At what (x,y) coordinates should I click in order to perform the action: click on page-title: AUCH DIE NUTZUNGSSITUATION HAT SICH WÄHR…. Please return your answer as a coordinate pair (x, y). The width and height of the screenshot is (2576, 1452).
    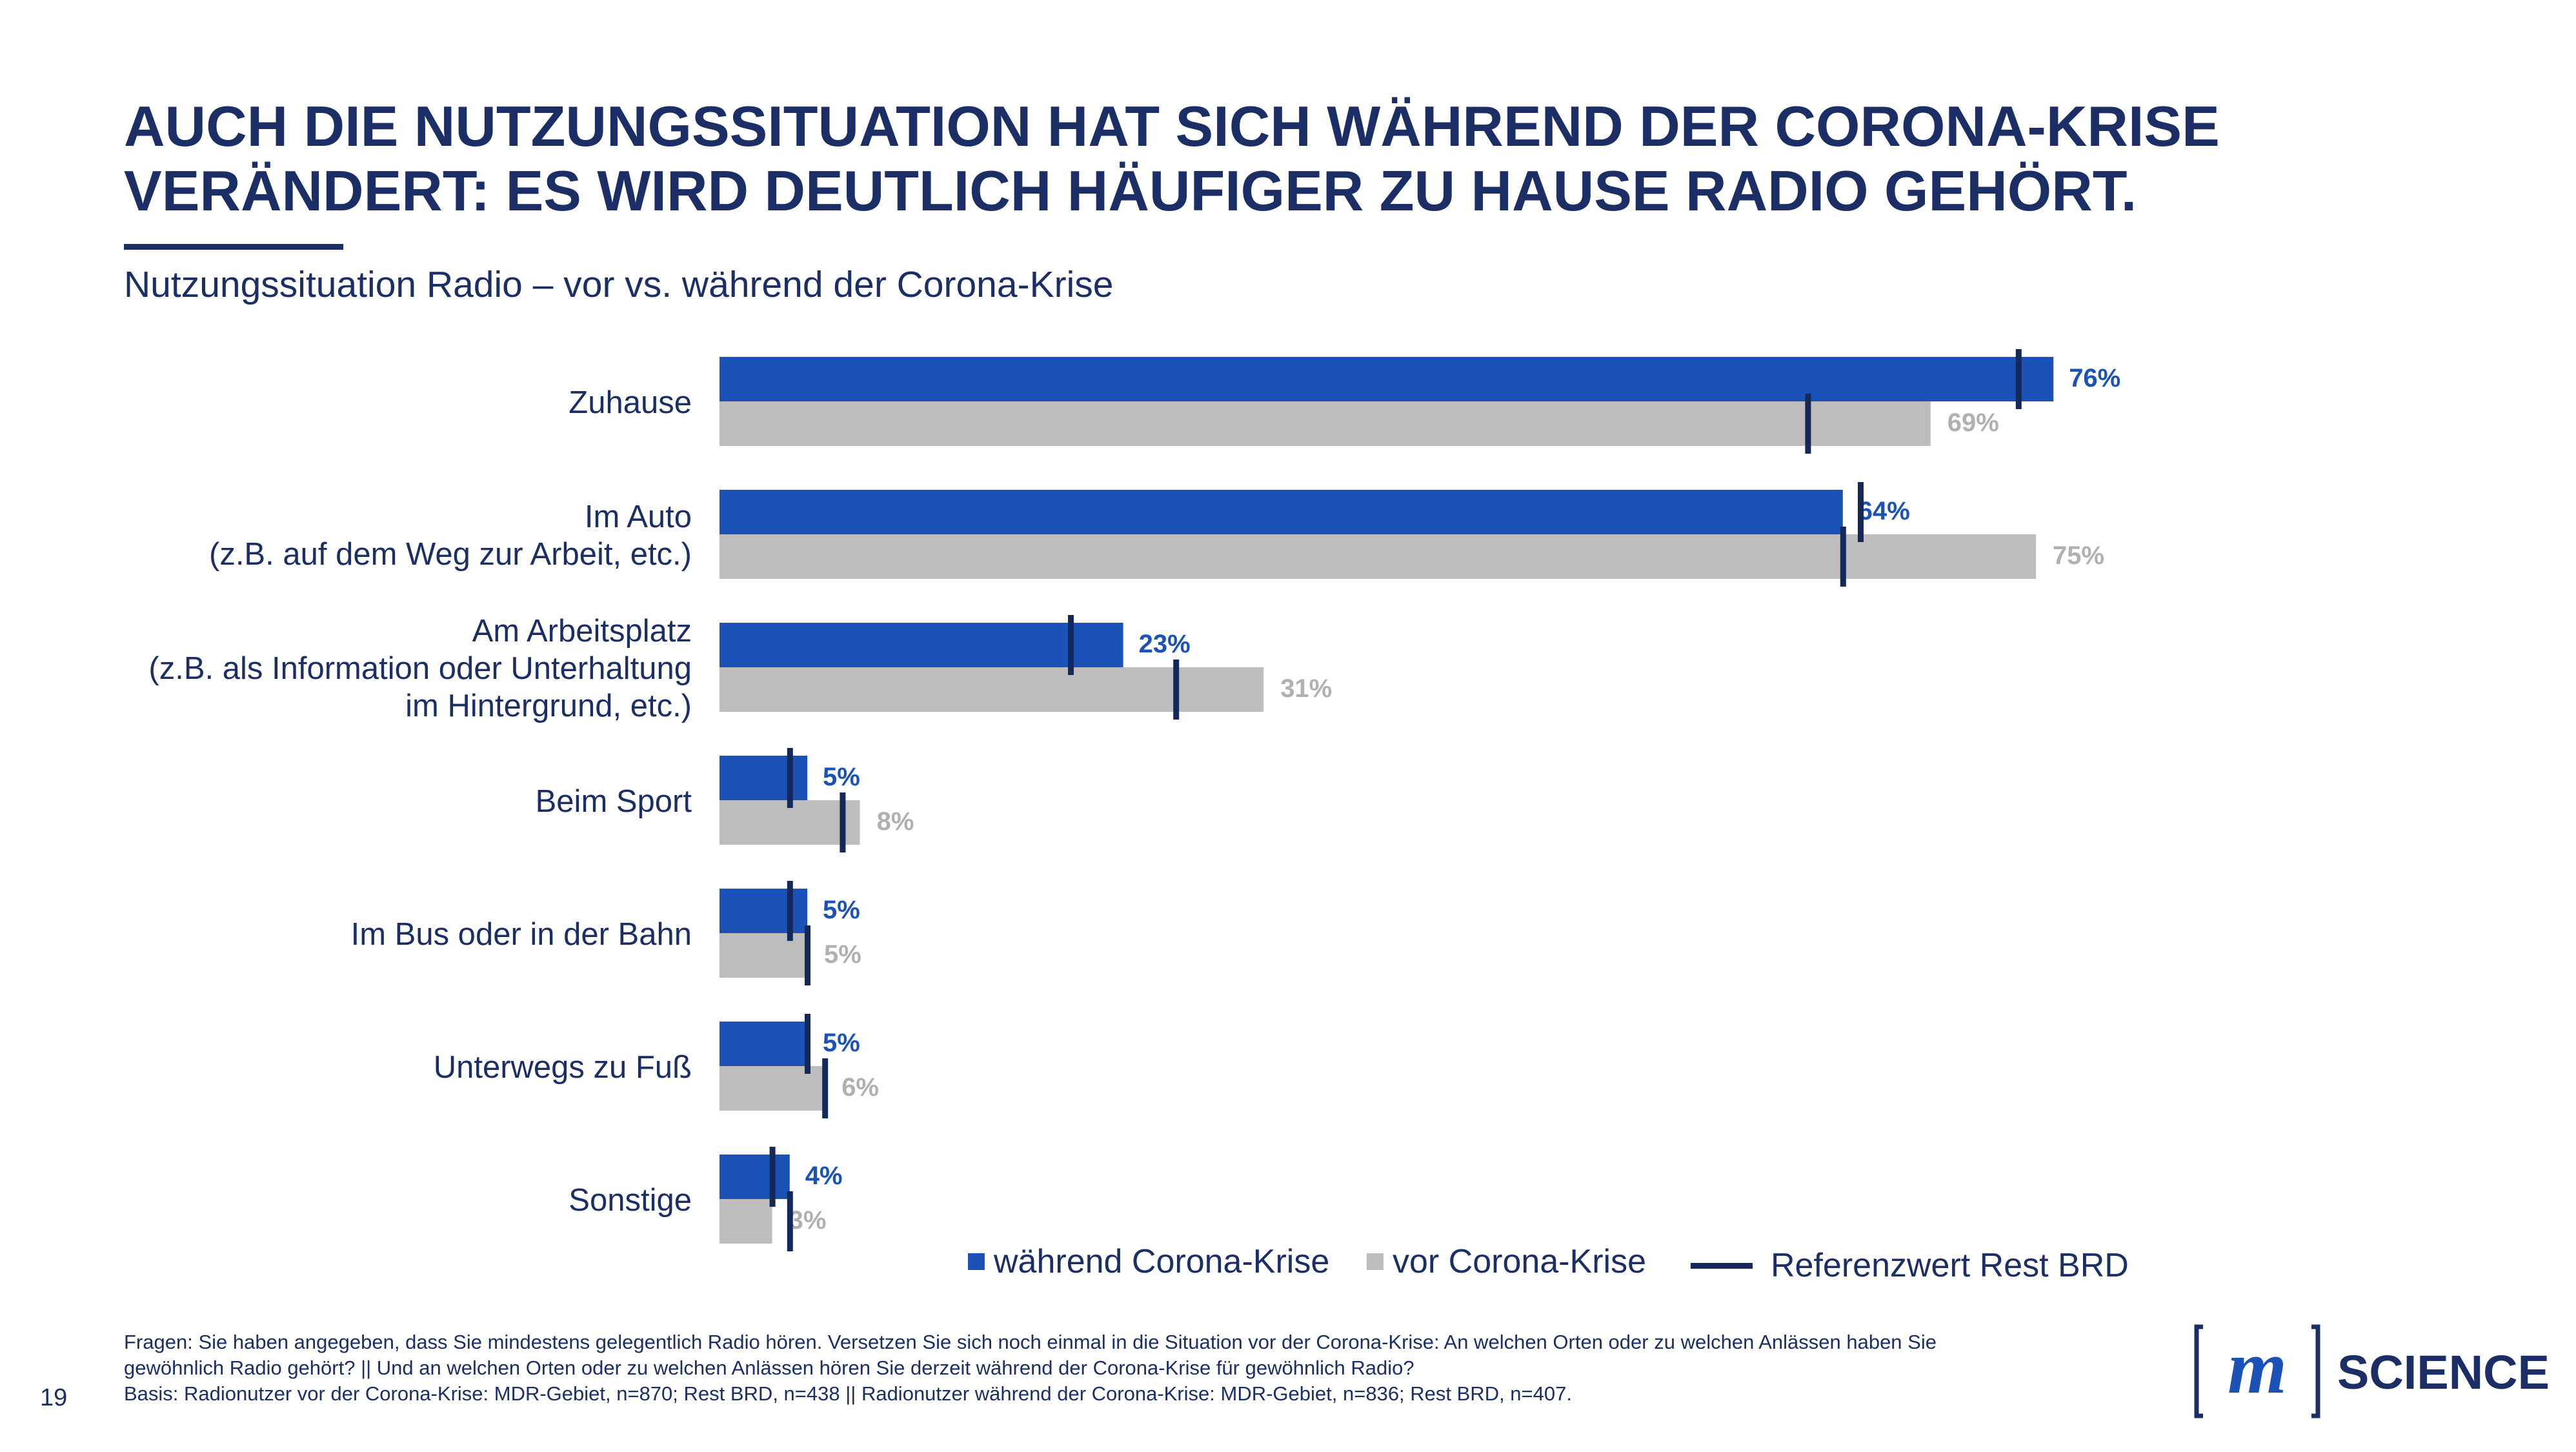
    Looking at the image, I should click on (1253, 158).